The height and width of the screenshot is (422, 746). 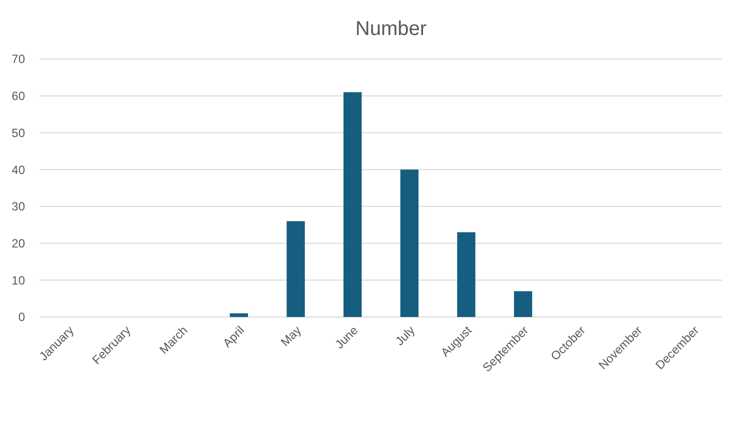 I want to click on y-tick-label: 60, so click(x=19, y=96).